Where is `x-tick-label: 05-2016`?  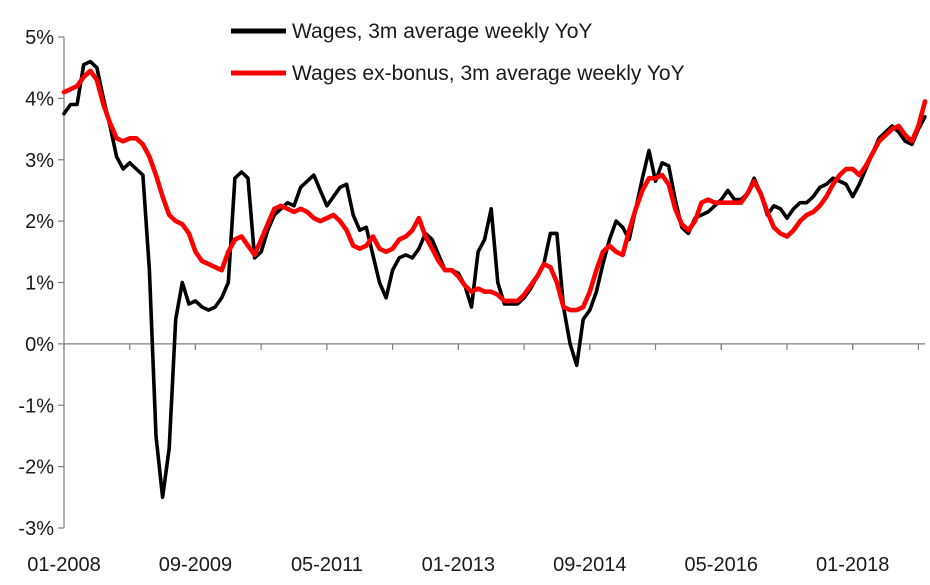 x-tick-label: 05-2016 is located at coordinates (721, 565).